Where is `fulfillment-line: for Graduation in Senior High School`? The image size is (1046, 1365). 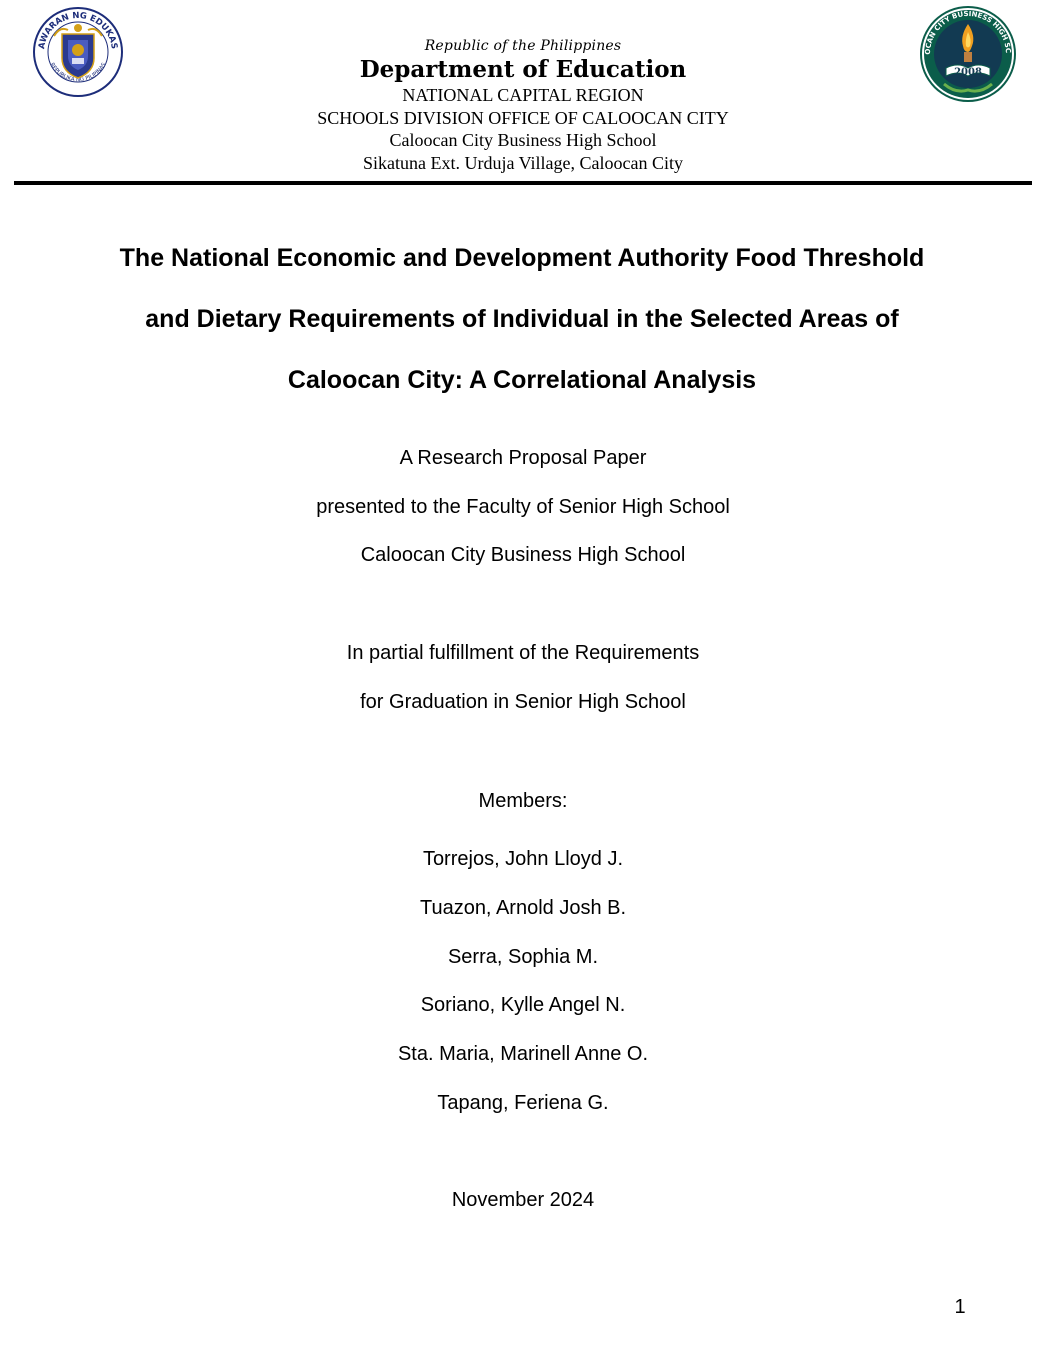
fulfillment-line: for Graduation in Senior High School is located at coordinates (523, 701).